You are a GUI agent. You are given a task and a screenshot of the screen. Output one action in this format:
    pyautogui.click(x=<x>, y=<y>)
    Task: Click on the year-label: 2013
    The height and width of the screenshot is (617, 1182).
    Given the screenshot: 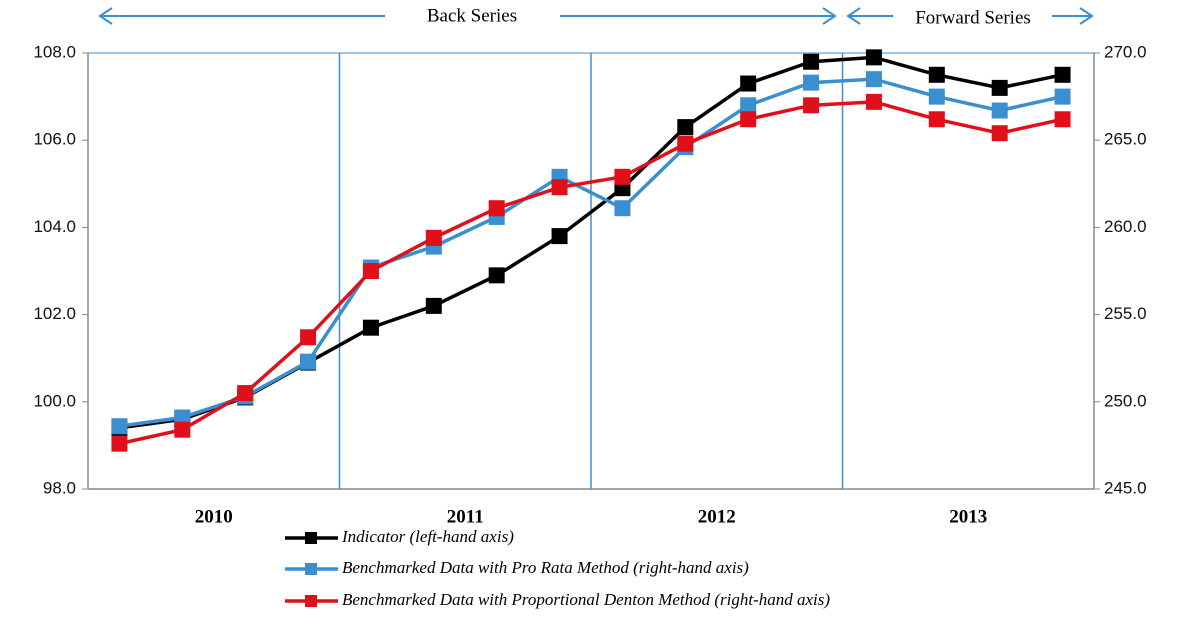 What is the action you would take?
    pyautogui.click(x=968, y=516)
    